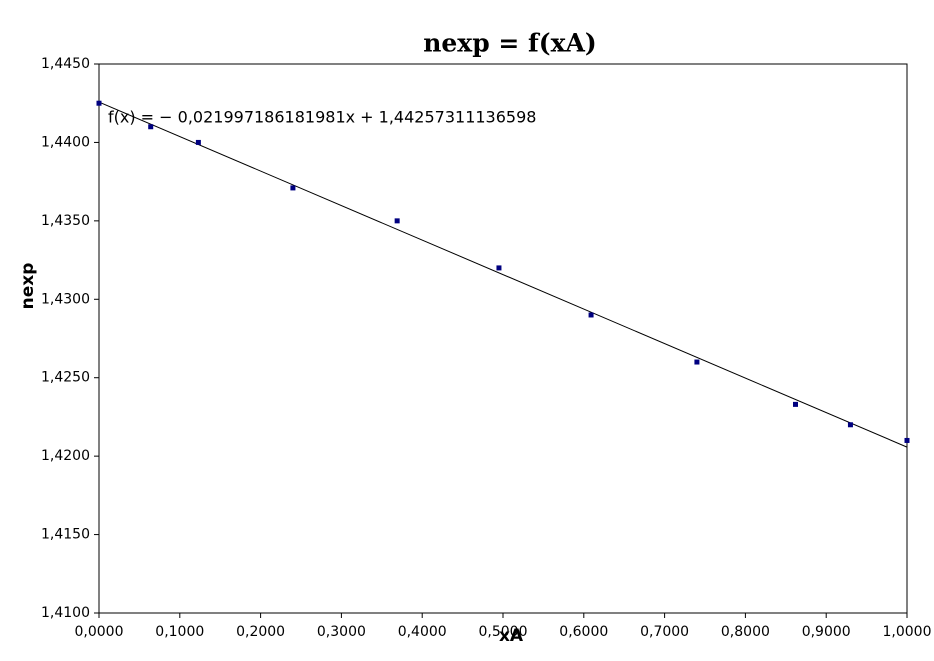  Describe the element at coordinates (510, 43) in the screenshot. I see `chart-title: nexp = f(xA)` at that location.